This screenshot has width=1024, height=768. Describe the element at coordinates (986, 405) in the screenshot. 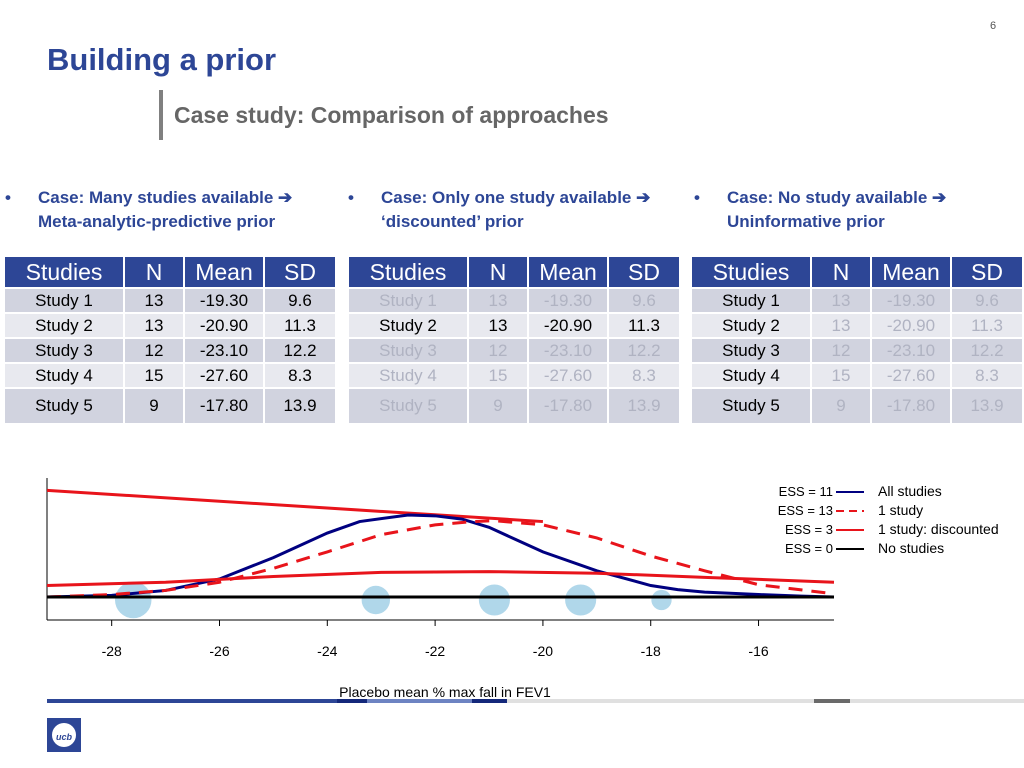

I see `table-cell: 13.9` at that location.